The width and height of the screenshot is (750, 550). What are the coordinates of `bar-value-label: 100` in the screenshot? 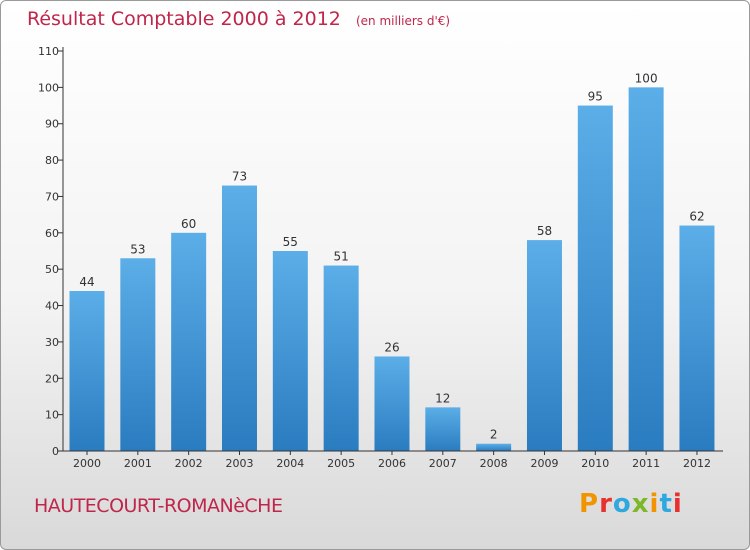 It's located at (646, 78).